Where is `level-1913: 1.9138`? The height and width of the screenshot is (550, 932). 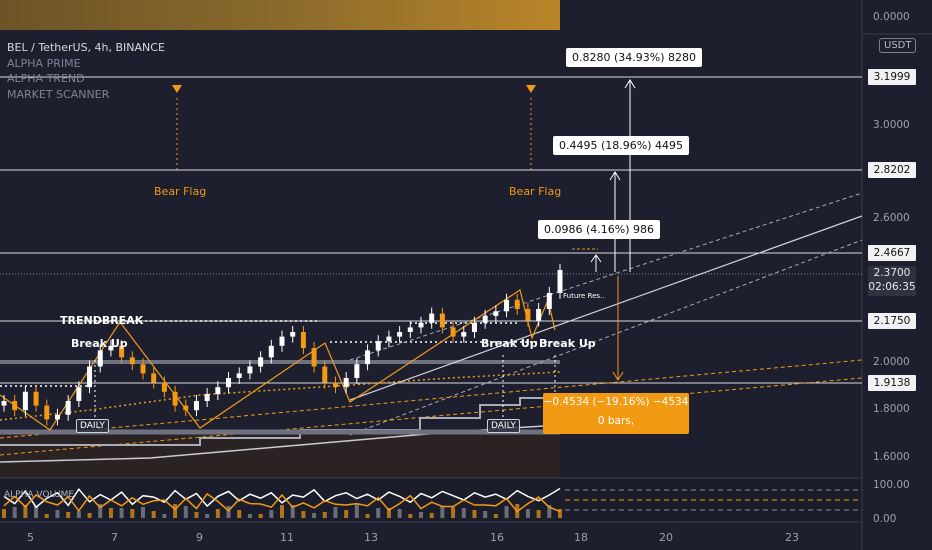
level-1913: 1.9138 is located at coordinates (892, 383).